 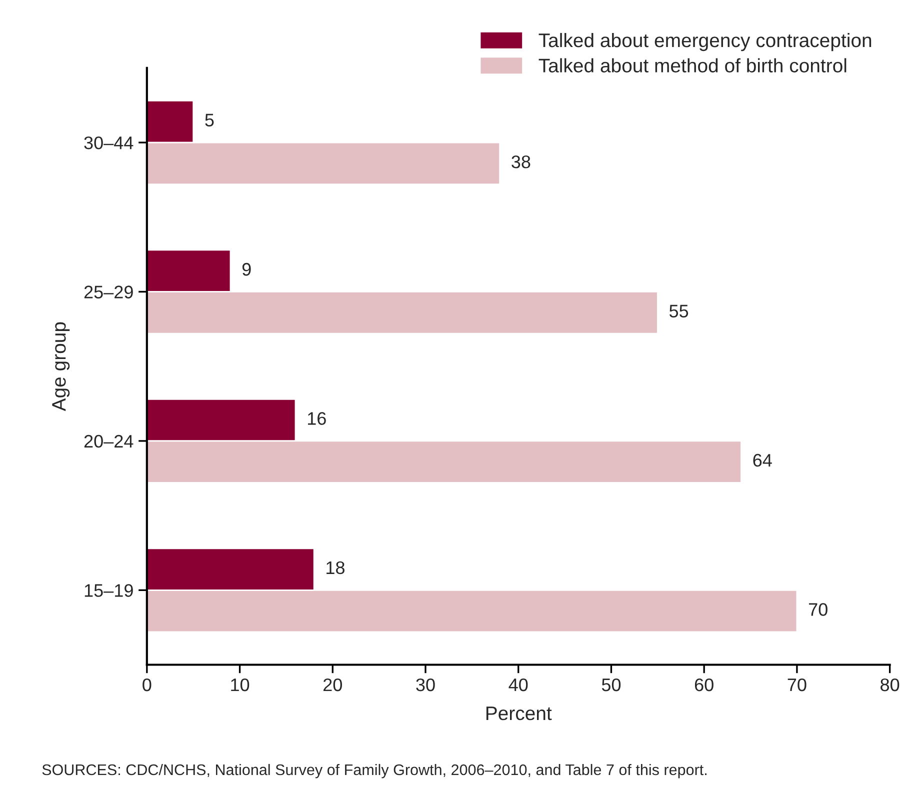 What do you see at coordinates (705, 42) in the screenshot?
I see `legend-label: Talked about emergency contraception` at bounding box center [705, 42].